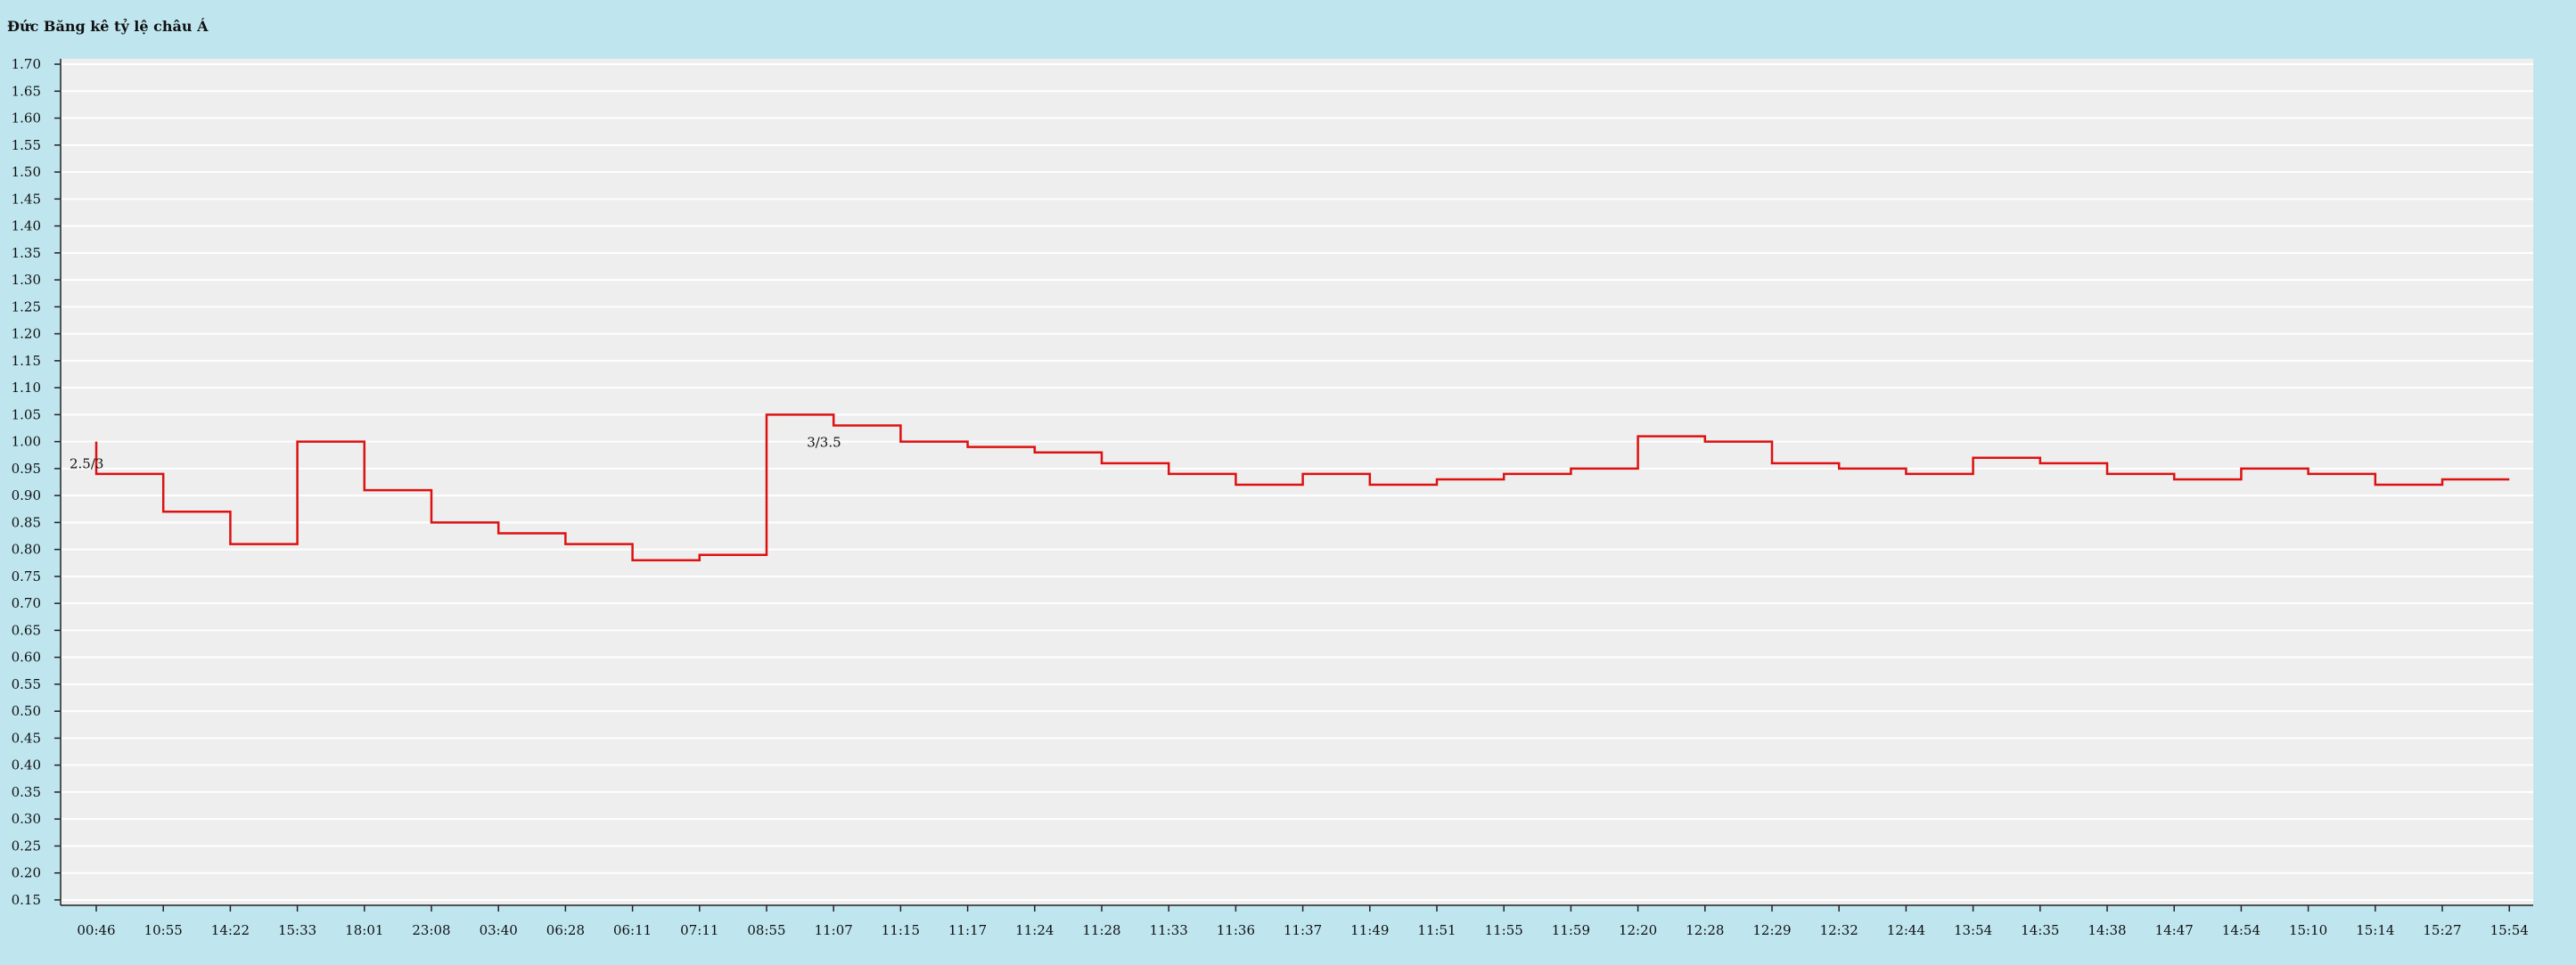  Describe the element at coordinates (27, 306) in the screenshot. I see `y-tick-label: 1.25` at that location.